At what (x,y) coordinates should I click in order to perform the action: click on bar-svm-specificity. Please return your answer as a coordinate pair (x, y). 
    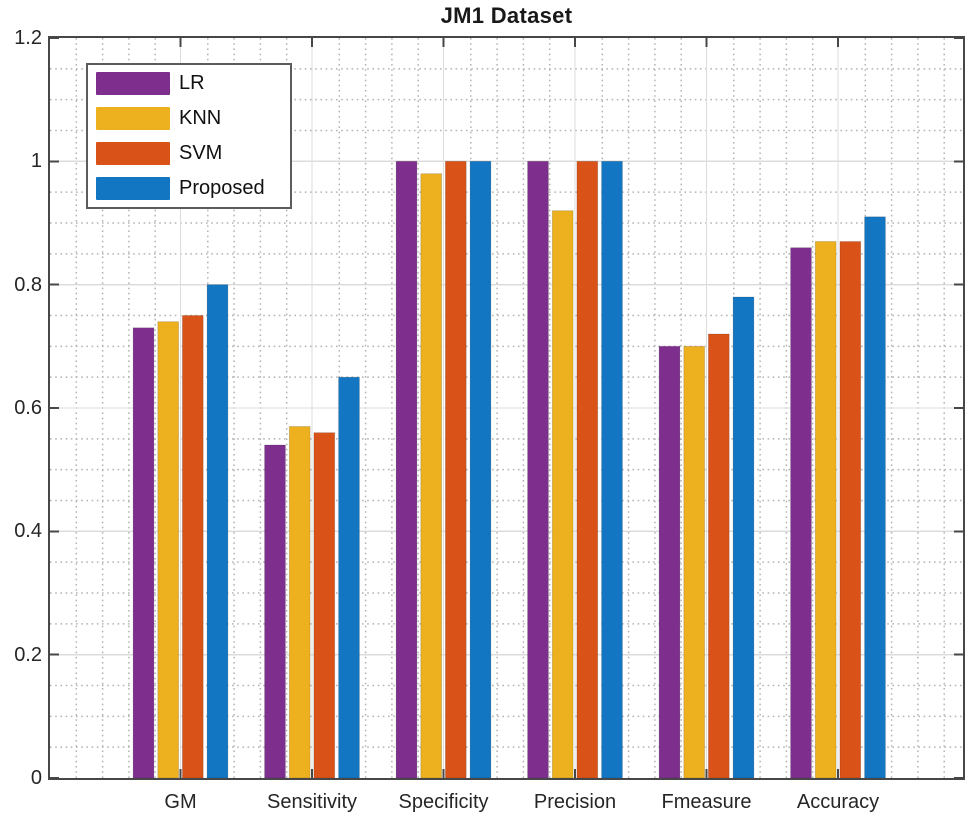
    Looking at the image, I should click on (455, 469).